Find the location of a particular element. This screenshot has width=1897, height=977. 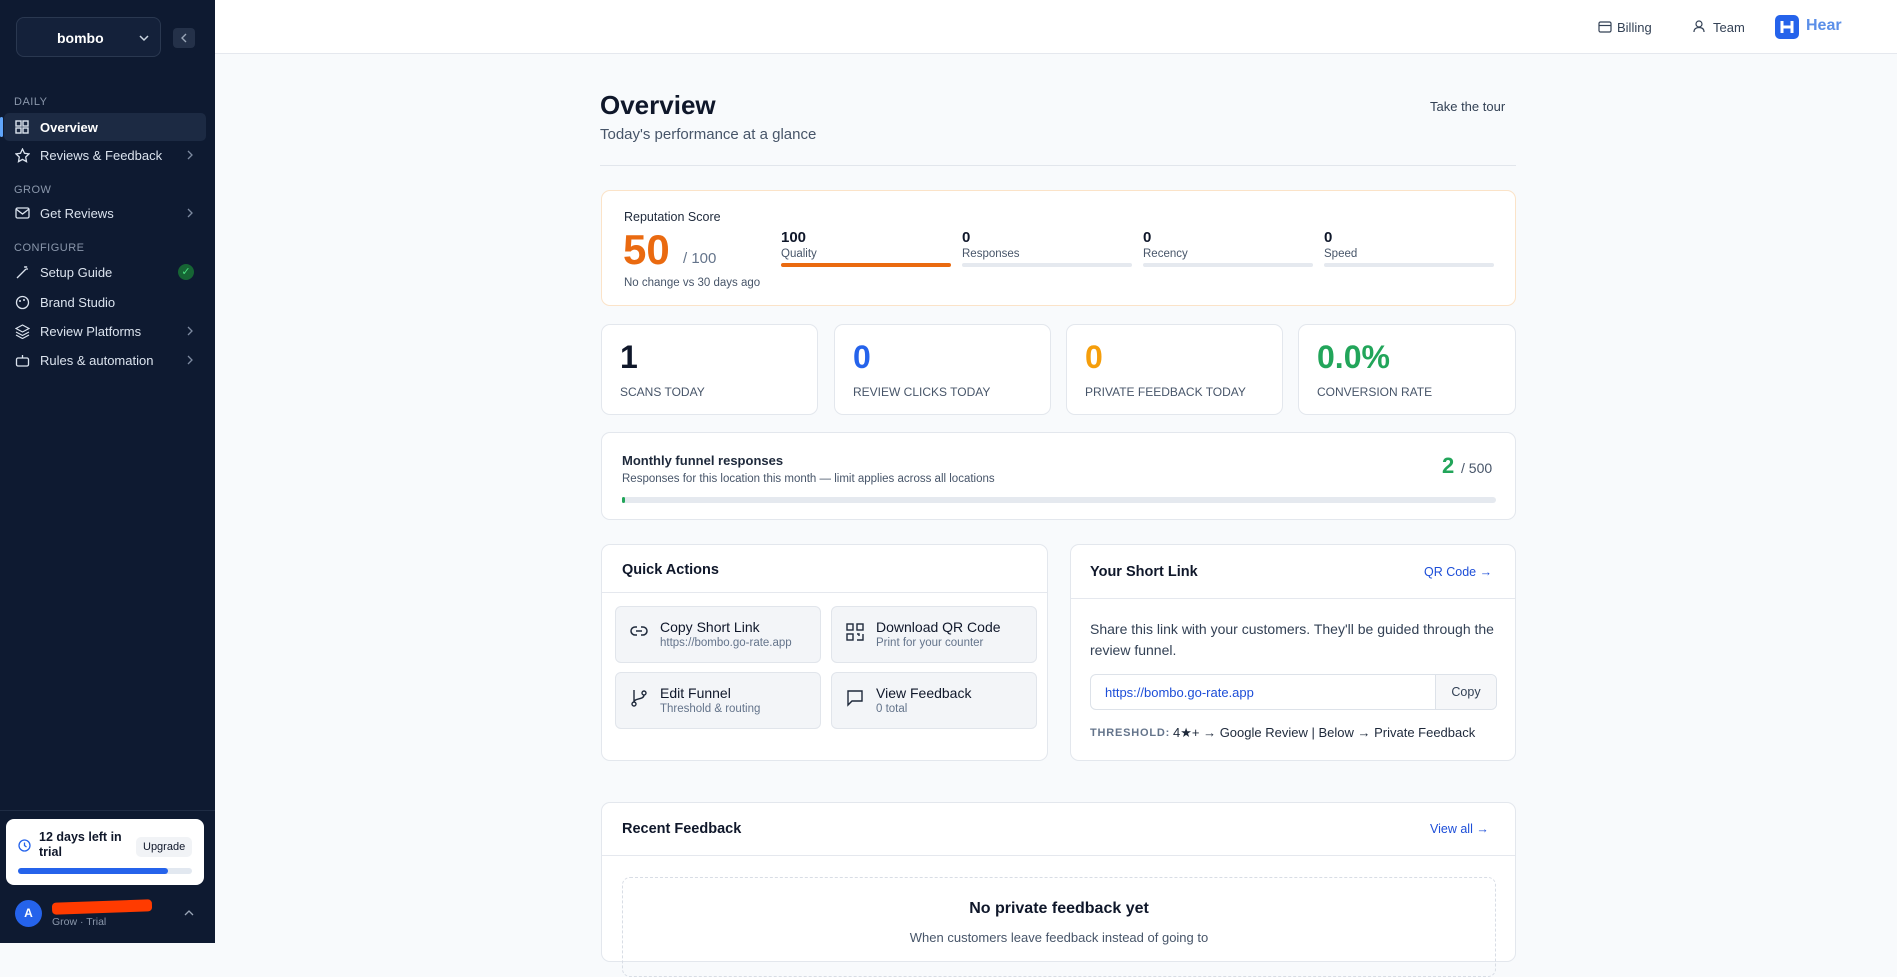

reputation-change: No change vs 30 days ago is located at coordinates (692, 283).